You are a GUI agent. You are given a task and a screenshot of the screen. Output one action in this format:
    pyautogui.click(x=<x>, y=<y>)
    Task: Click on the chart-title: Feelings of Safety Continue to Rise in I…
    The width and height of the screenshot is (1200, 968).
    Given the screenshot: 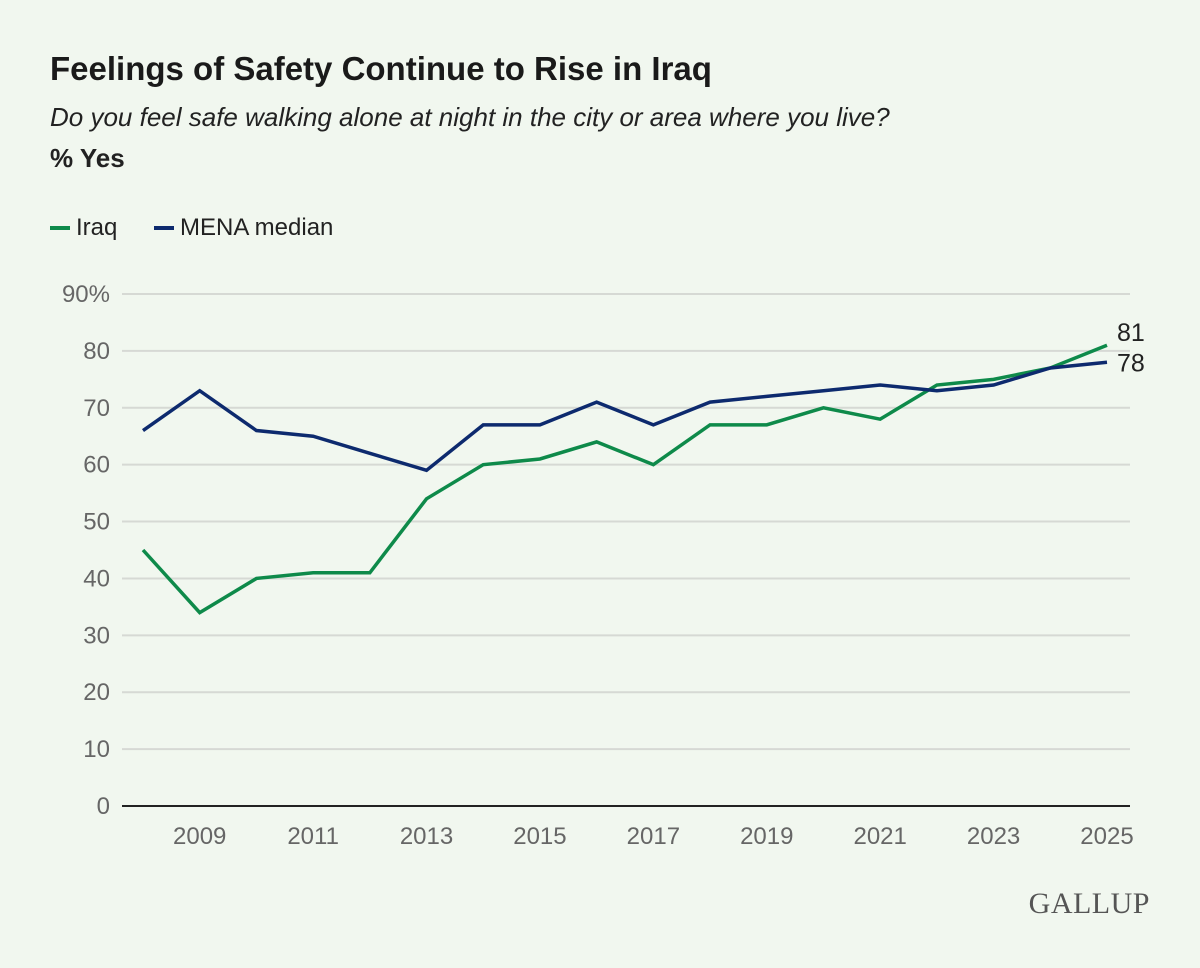 What is the action you would take?
    pyautogui.click(x=381, y=68)
    